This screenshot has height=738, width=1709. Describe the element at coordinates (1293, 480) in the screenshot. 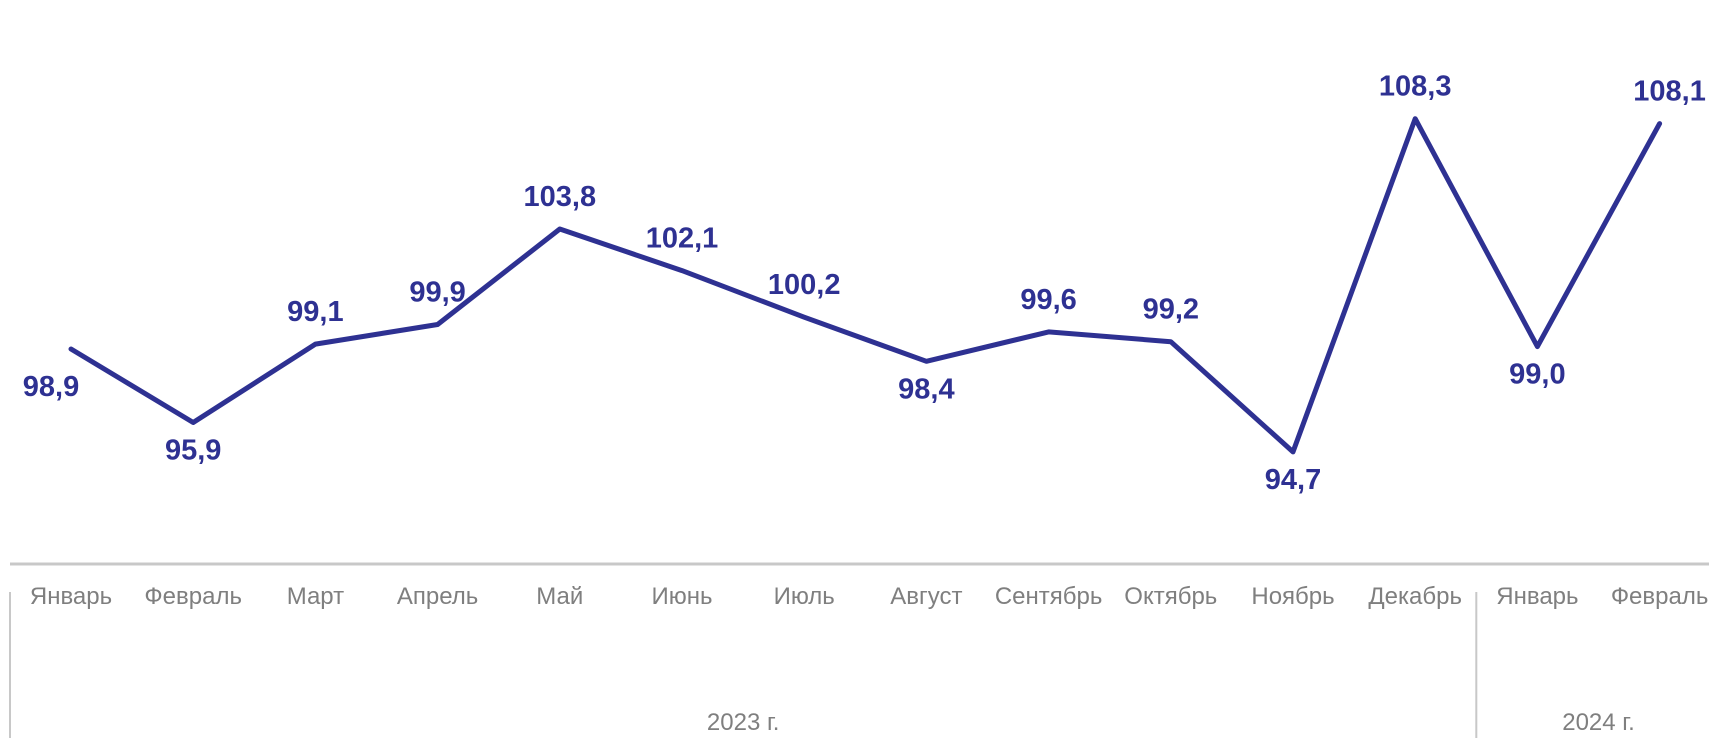

I see `data-label: 94,7` at that location.